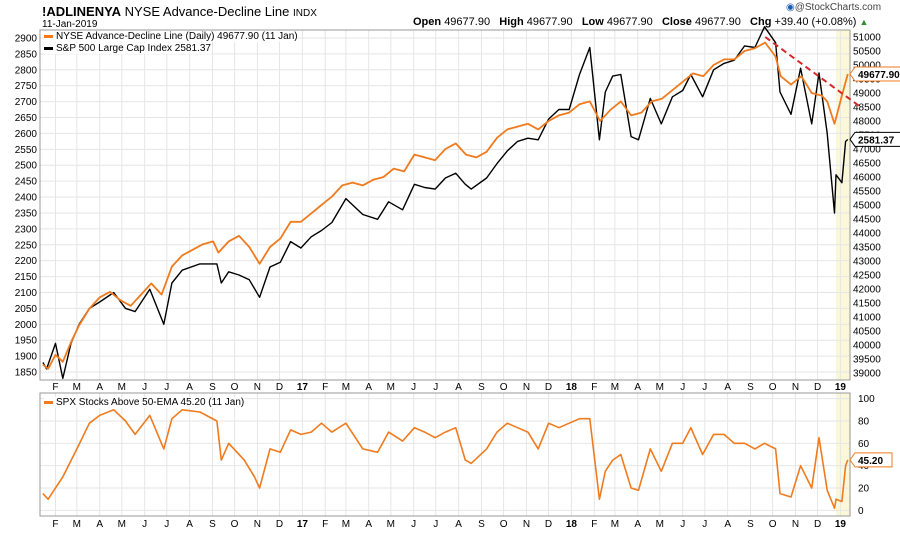 The image size is (900, 534). What do you see at coordinates (843, 205) in the screenshot?
I see `highlight-region-main` at bounding box center [843, 205].